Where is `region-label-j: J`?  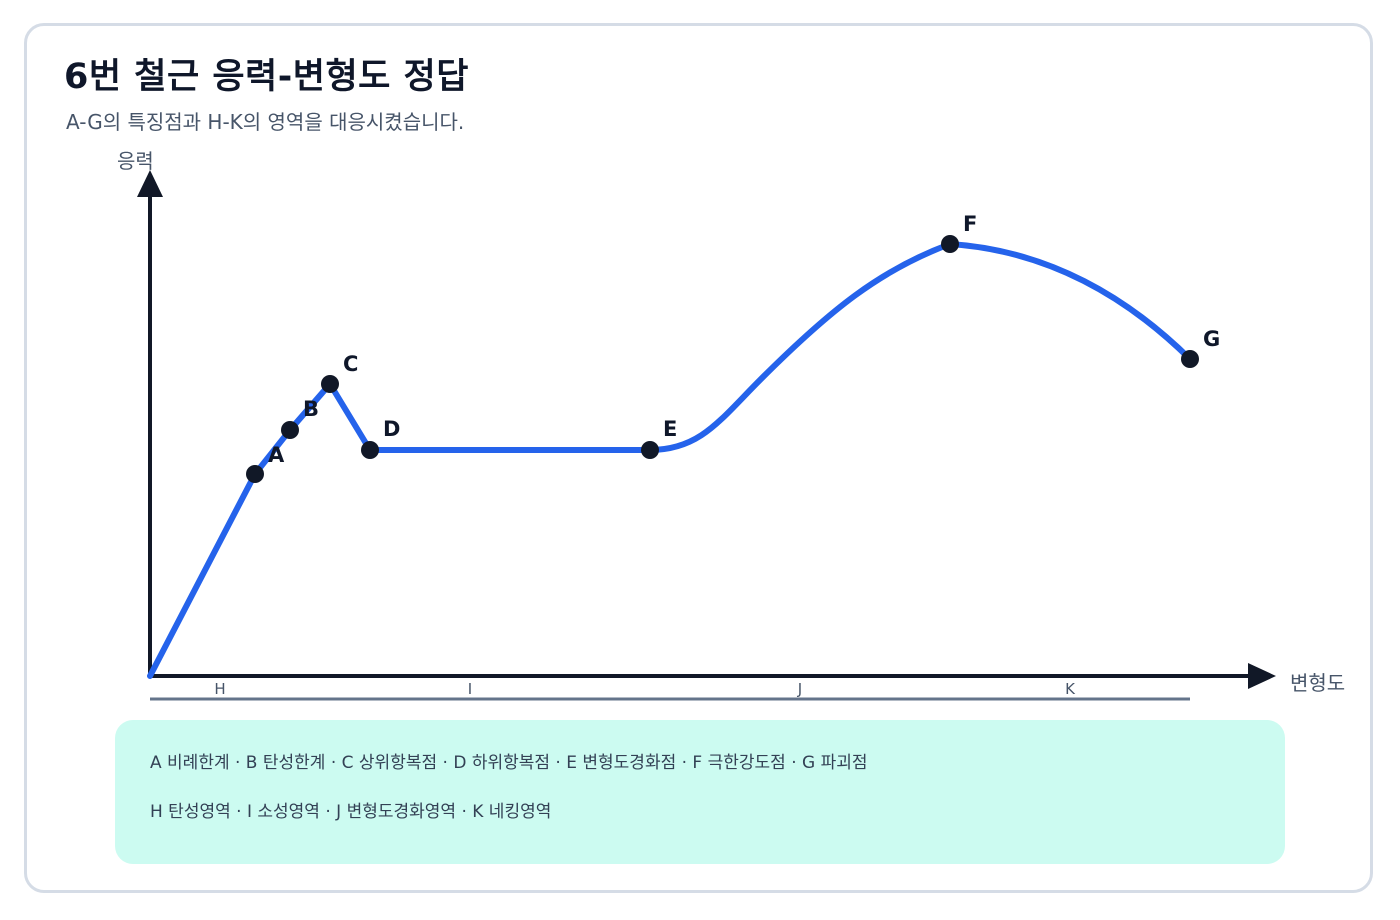
region-label-j: J is located at coordinates (799, 689).